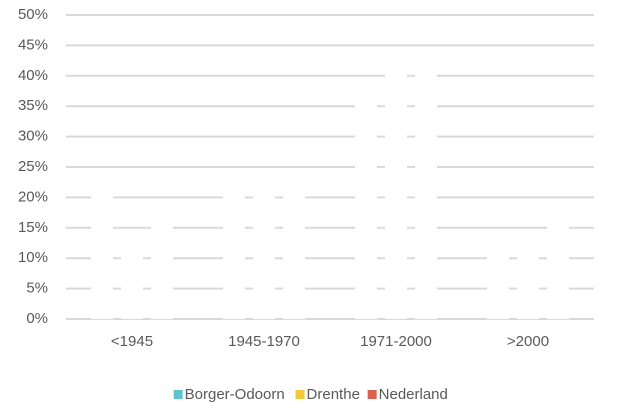 The image size is (630, 408). I want to click on x-tick-label: 1945-1970, so click(264, 341).